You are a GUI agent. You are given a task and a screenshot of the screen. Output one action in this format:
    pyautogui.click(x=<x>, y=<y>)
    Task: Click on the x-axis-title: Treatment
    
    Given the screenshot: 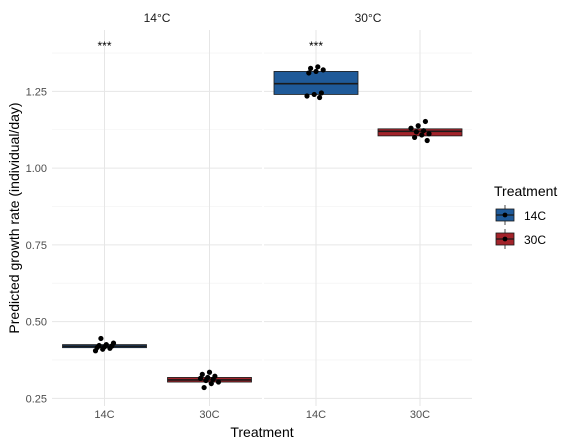 What is the action you would take?
    pyautogui.click(x=261, y=432)
    